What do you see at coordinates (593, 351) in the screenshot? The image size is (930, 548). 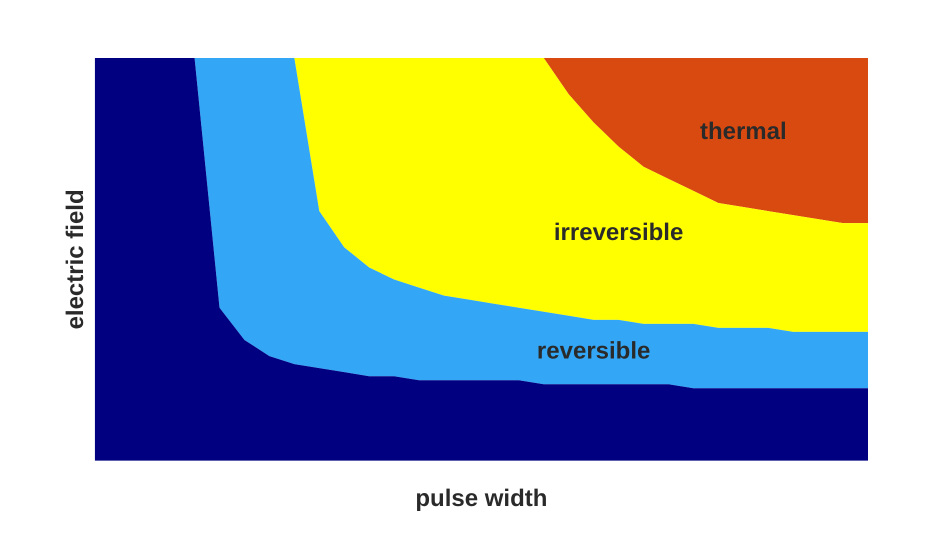 I see `series-label: reversible` at bounding box center [593, 351].